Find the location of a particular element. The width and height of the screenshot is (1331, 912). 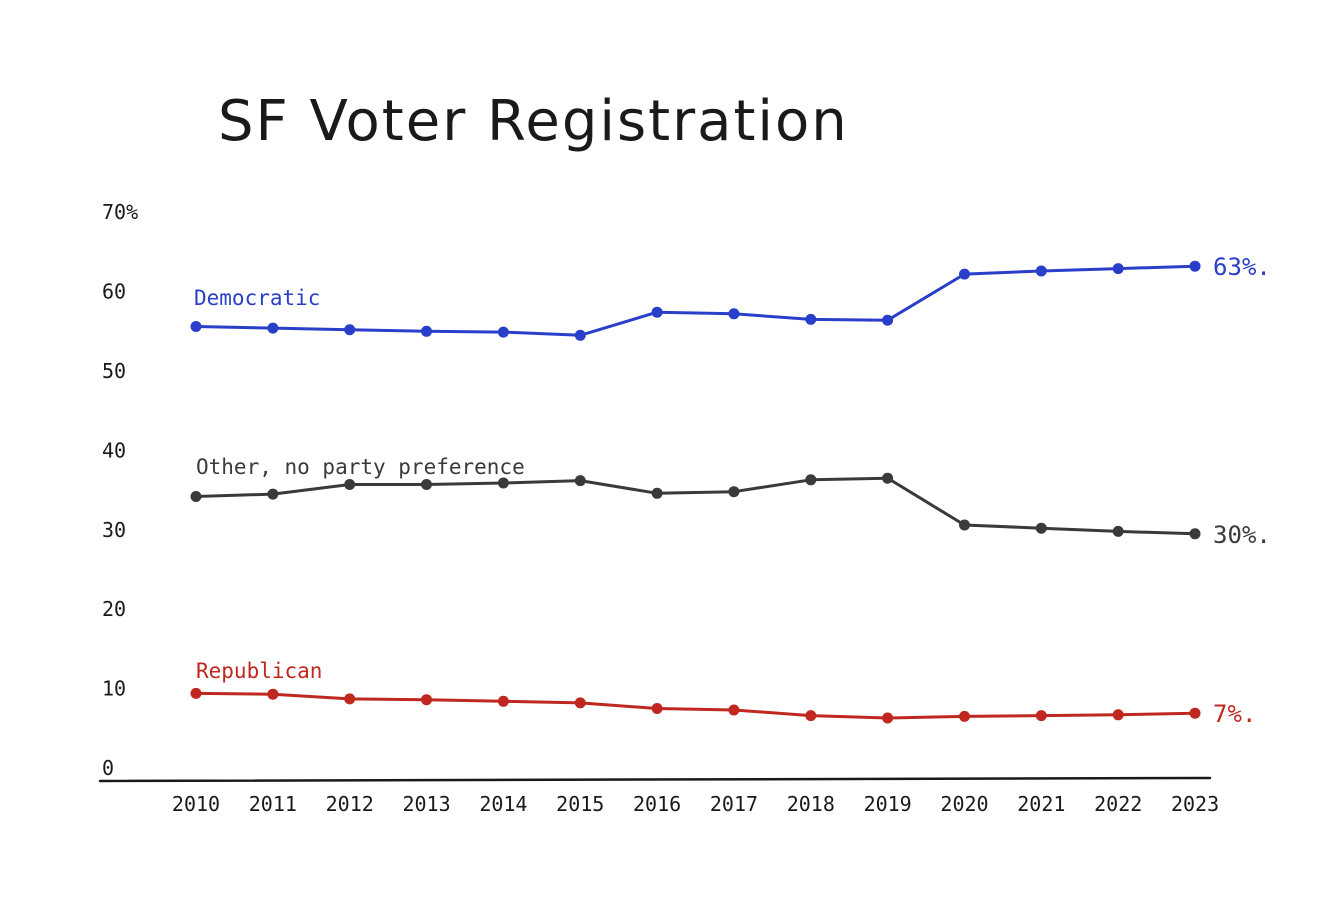

y-tick-label: 40 is located at coordinates (114, 450).